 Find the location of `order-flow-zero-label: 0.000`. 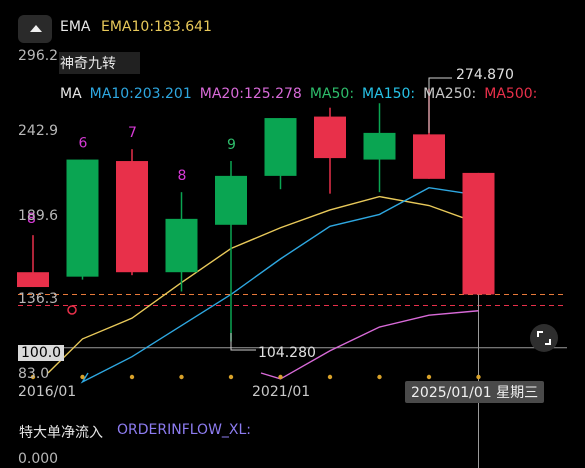

order-flow-zero-label: 0.000 is located at coordinates (38, 459).